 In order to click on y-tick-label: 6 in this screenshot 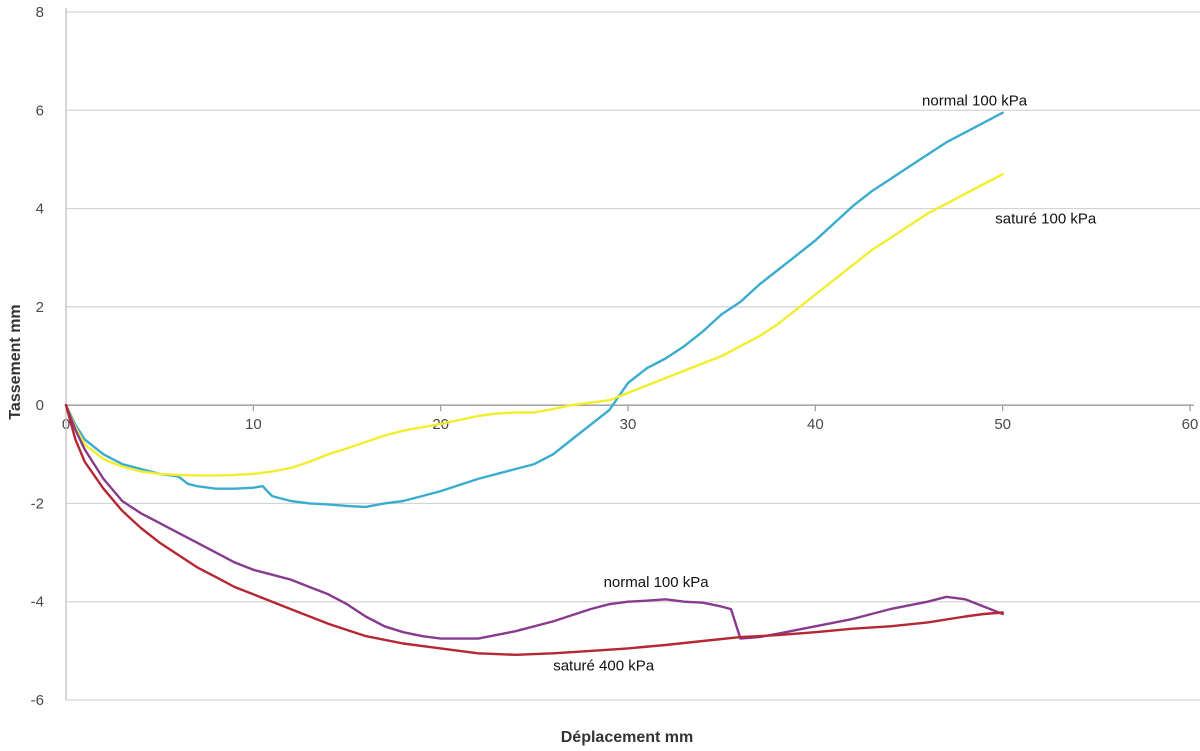, I will do `click(40, 110)`.